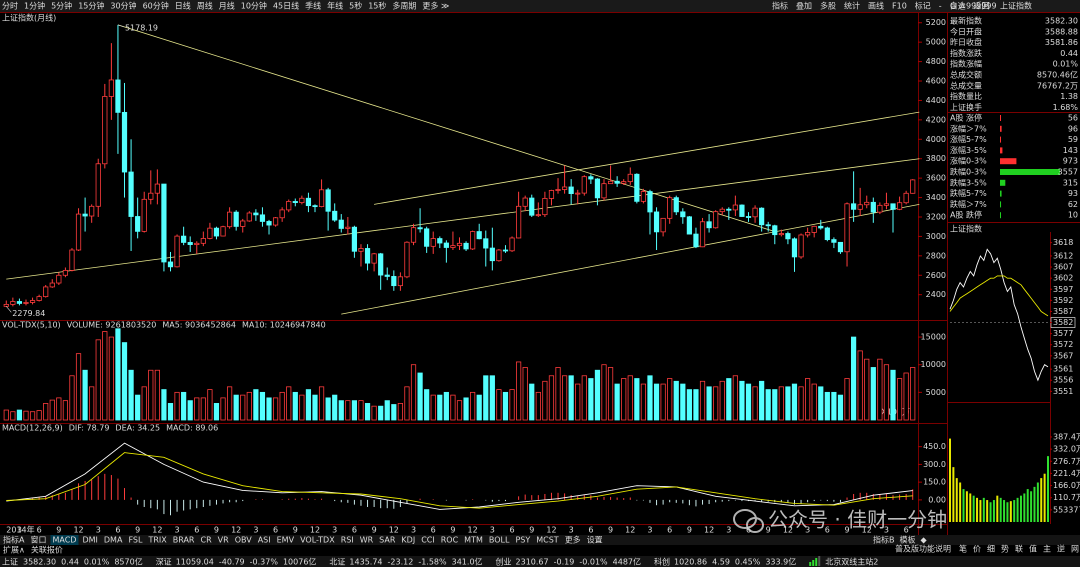 This screenshot has width=1080, height=567. I want to click on tool-button: 画线, so click(876, 6).